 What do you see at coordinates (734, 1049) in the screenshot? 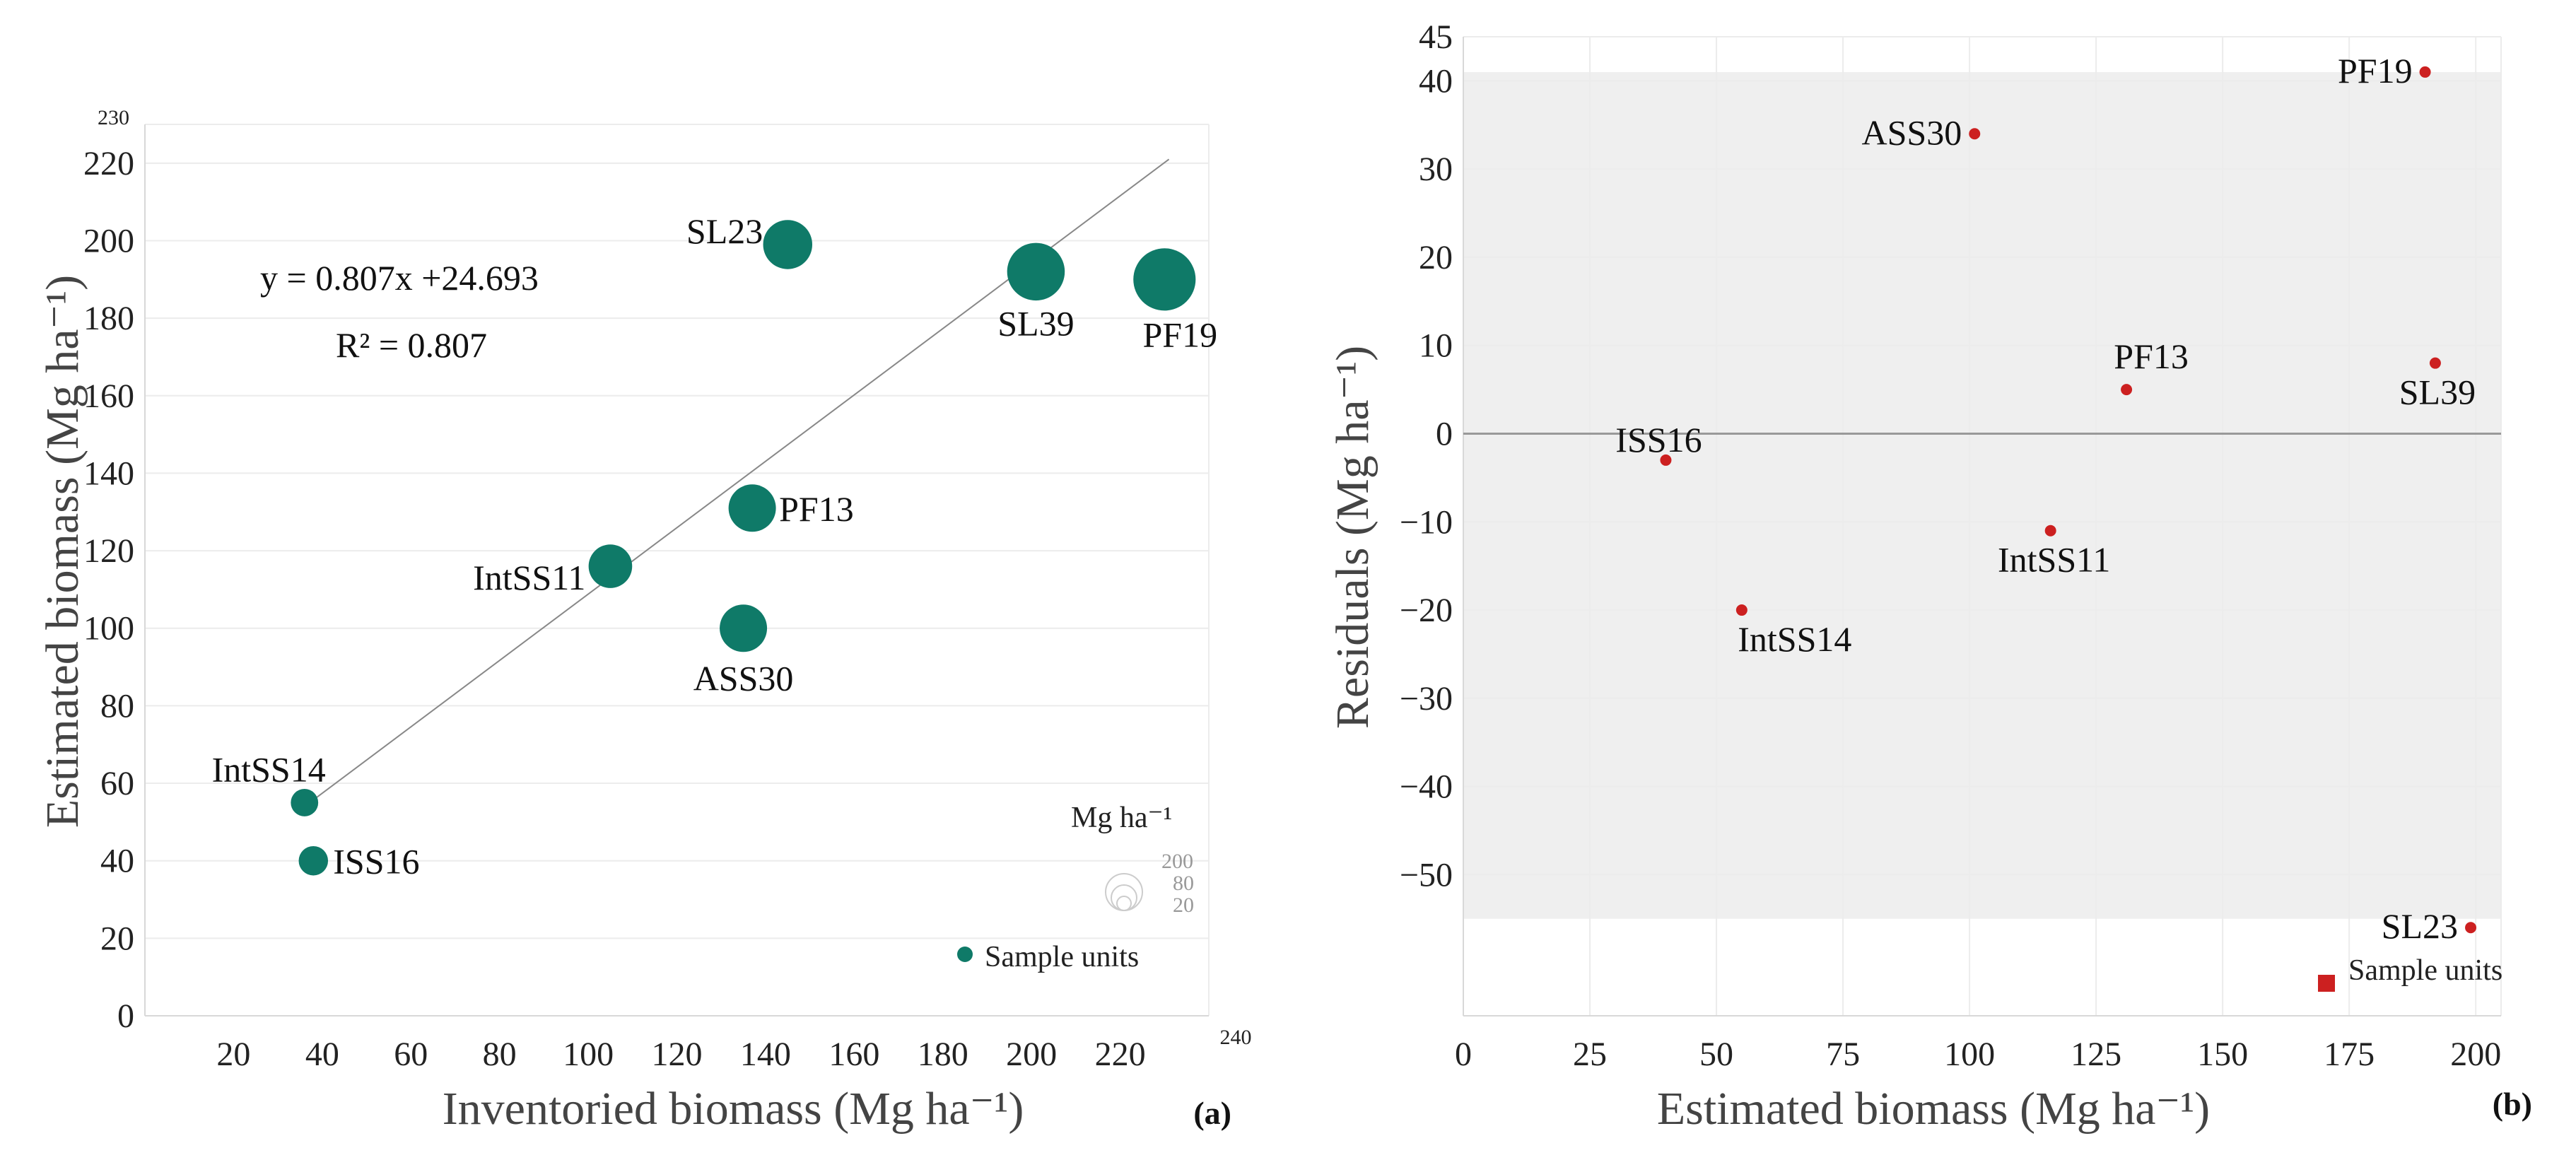
I see `panel-a-x-tick-labels: 20 40 60 80 100 120 140 160 180 200 220 240` at bounding box center [734, 1049].